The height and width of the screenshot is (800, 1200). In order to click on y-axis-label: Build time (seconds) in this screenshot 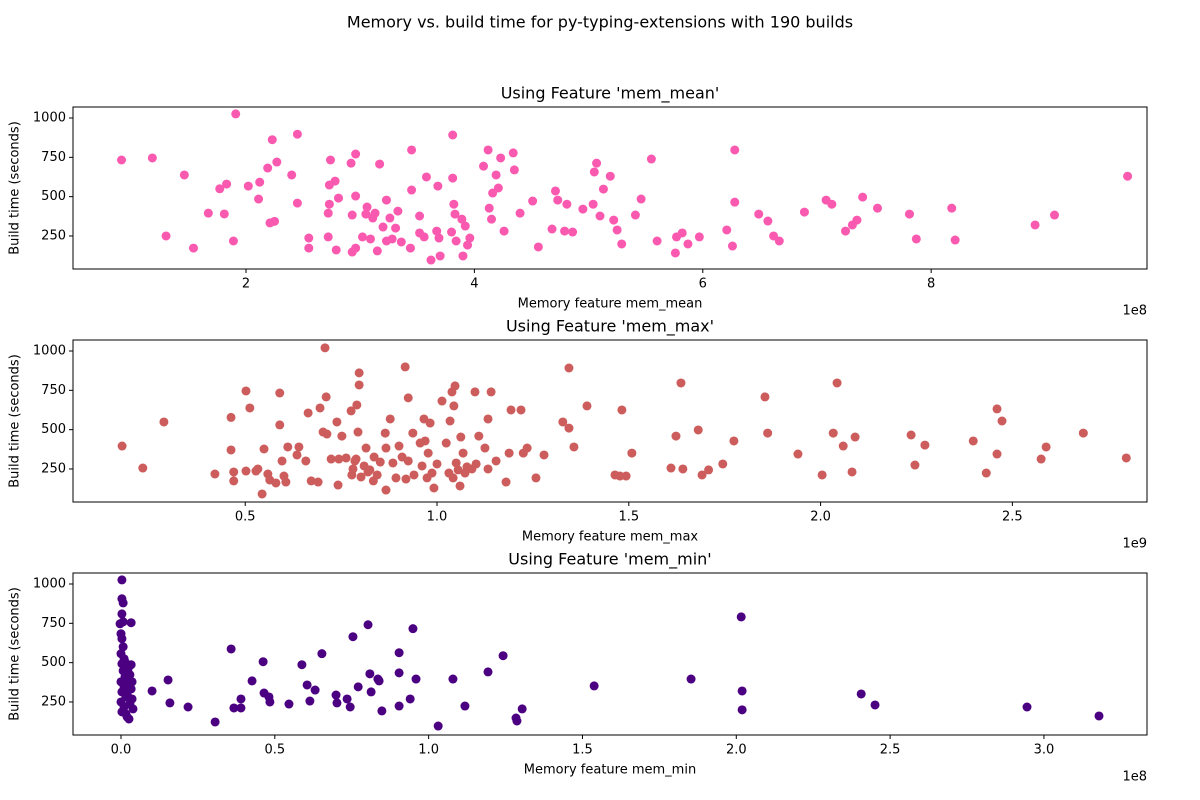, I will do `click(15, 654)`.